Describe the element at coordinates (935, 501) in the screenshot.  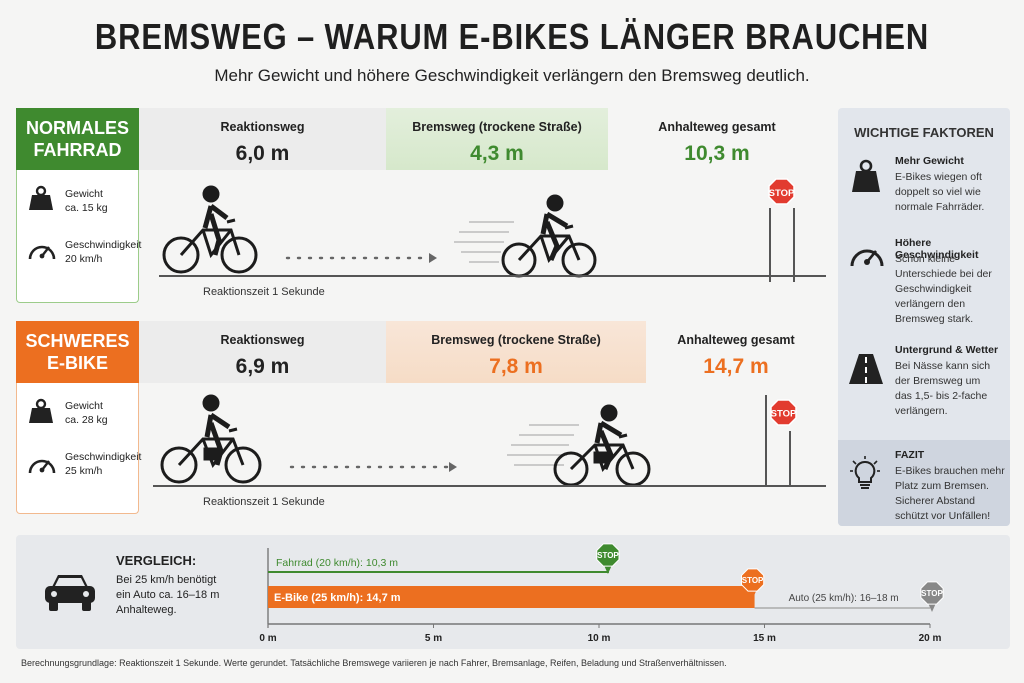
I see `fazit-line: Sicherer Abstand` at that location.